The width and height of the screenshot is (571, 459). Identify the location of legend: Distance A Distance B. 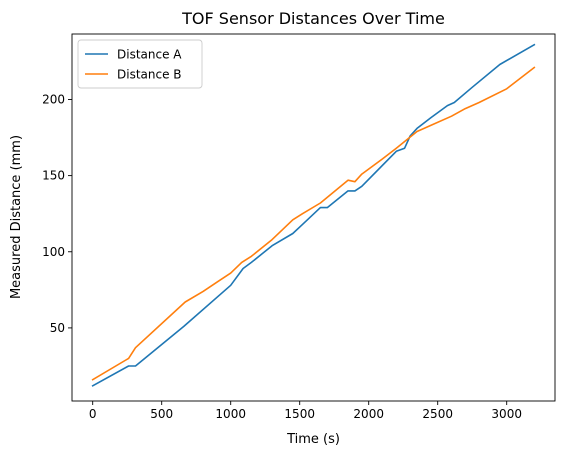
(140, 64).